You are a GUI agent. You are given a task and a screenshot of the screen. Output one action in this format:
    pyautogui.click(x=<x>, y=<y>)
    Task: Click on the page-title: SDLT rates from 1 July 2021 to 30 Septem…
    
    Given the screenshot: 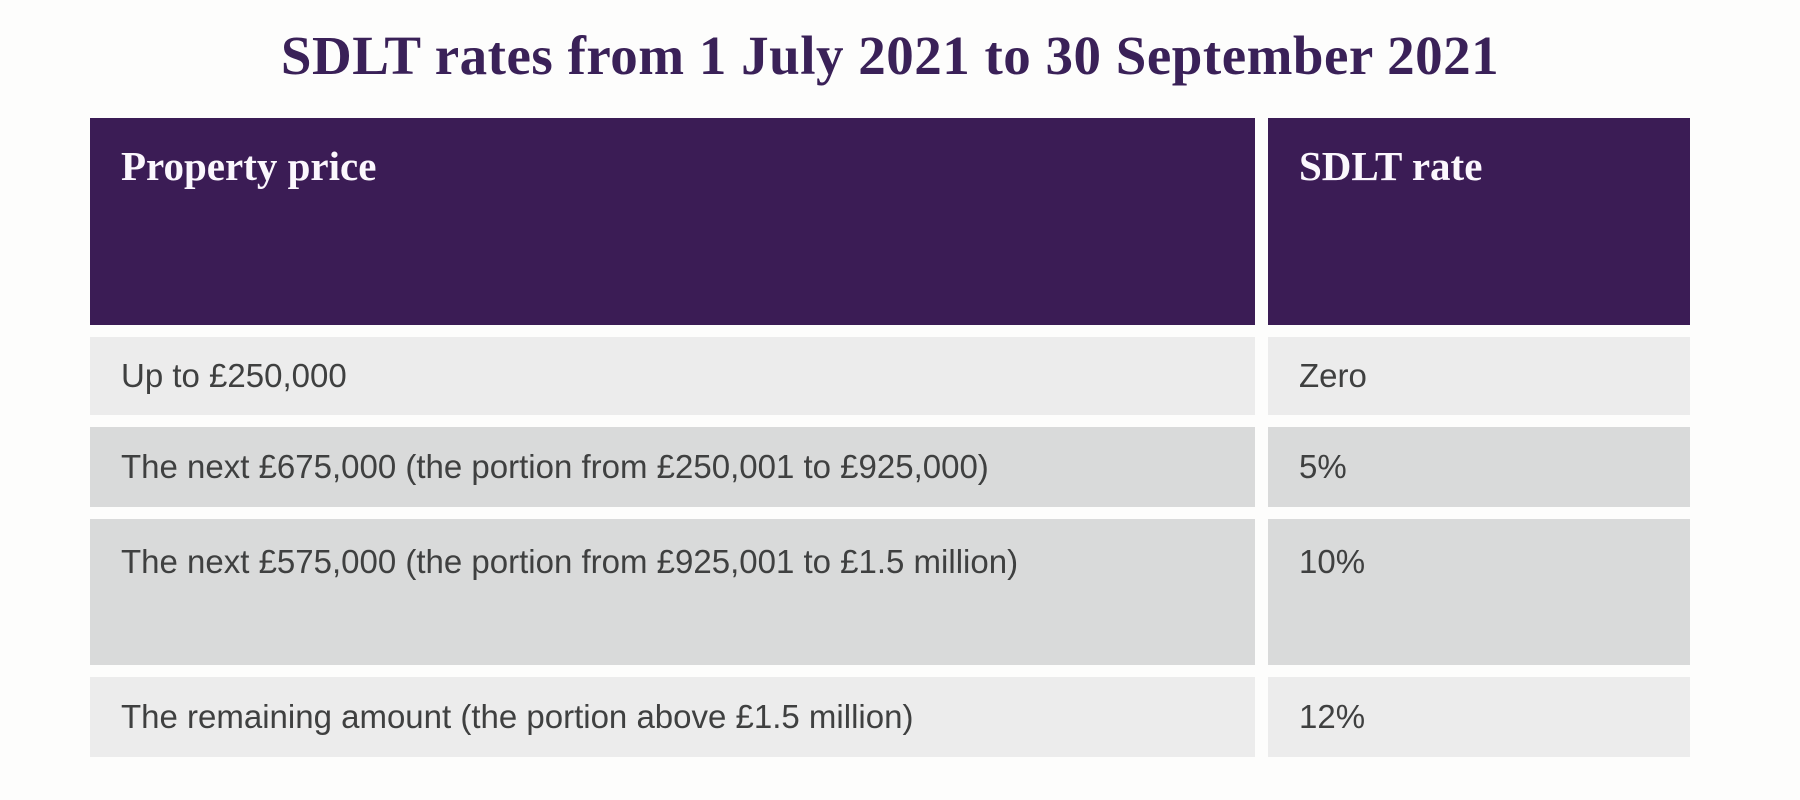 What is the action you would take?
    pyautogui.click(x=890, y=55)
    